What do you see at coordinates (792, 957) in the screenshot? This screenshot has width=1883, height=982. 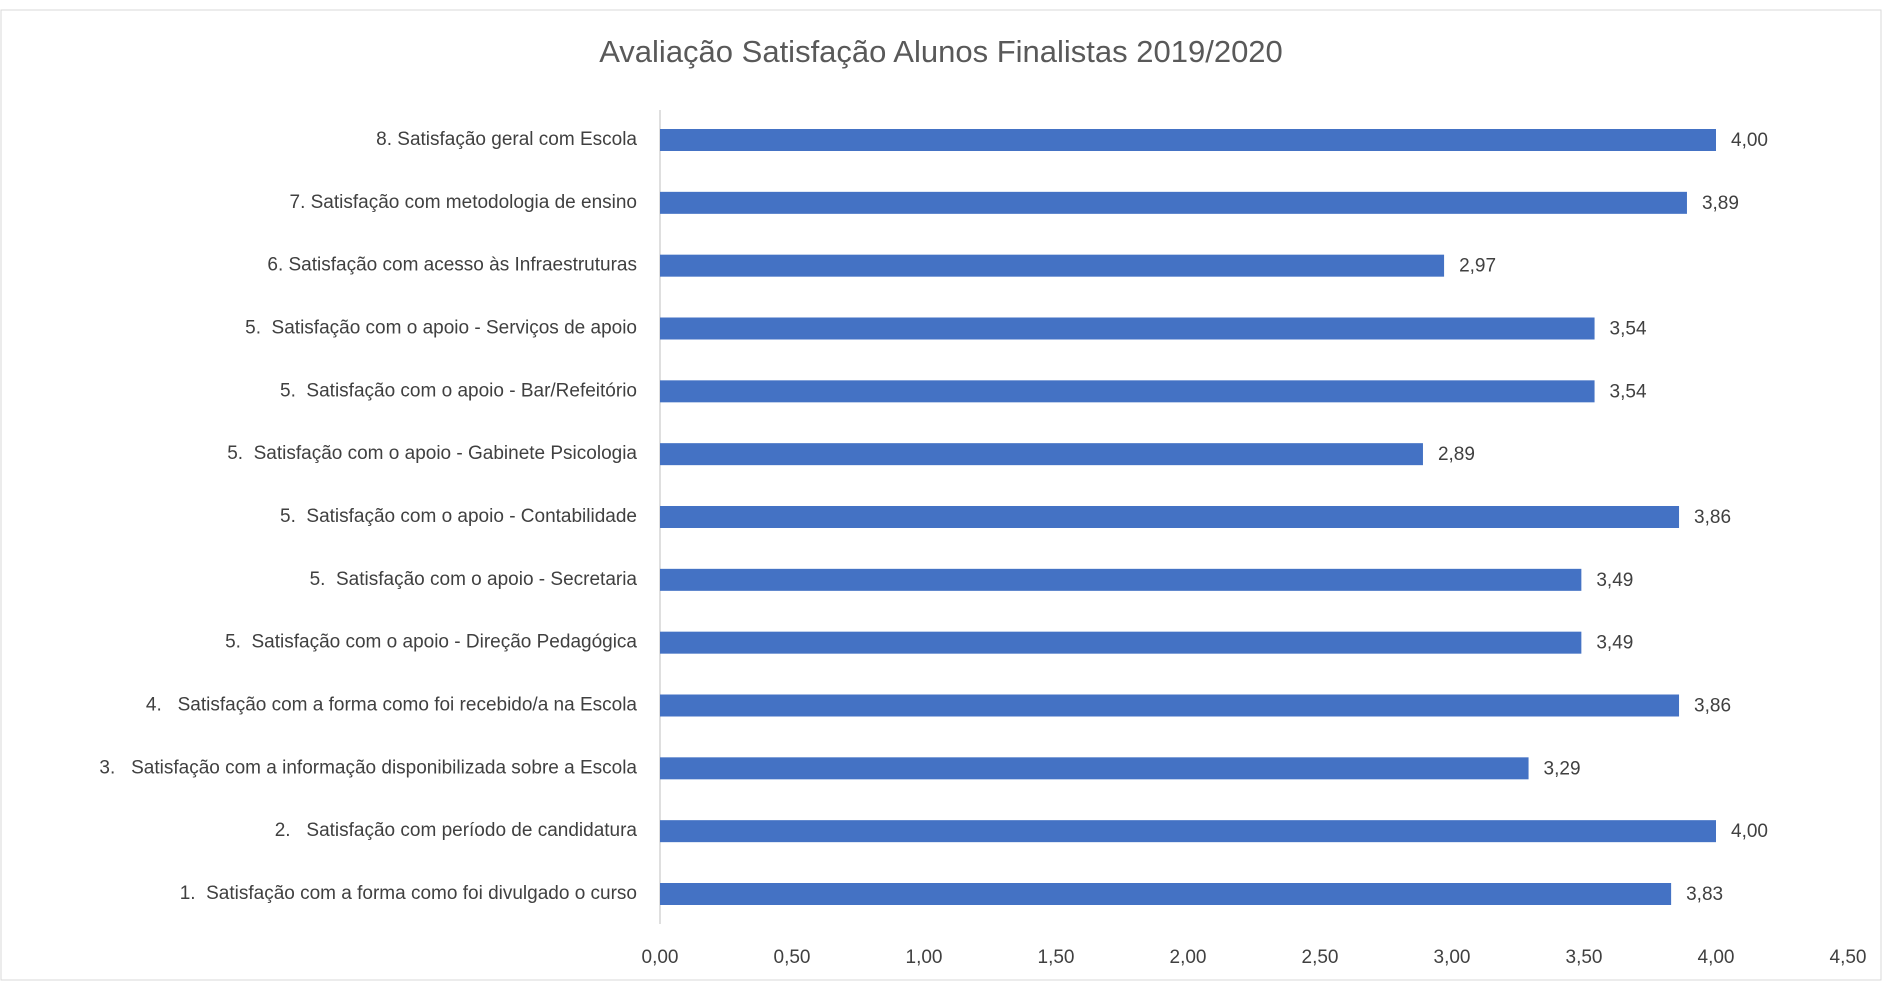 I see `x-tick-label: 0,50` at bounding box center [792, 957].